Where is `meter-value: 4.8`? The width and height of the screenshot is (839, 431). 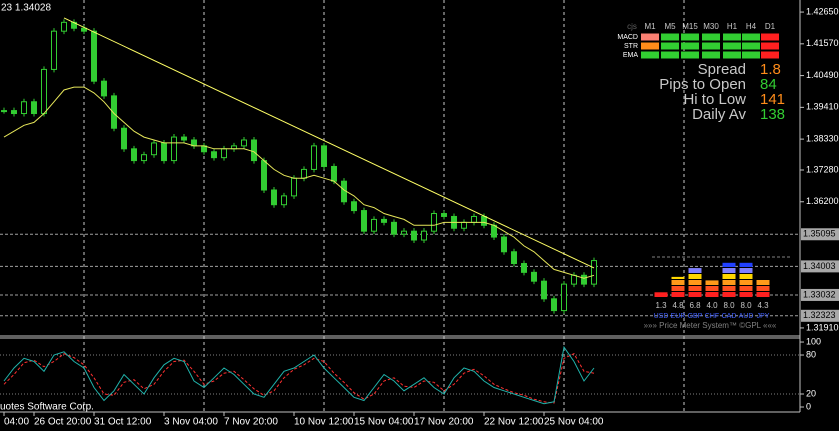
meter-value: 4.8 is located at coordinates (678, 305).